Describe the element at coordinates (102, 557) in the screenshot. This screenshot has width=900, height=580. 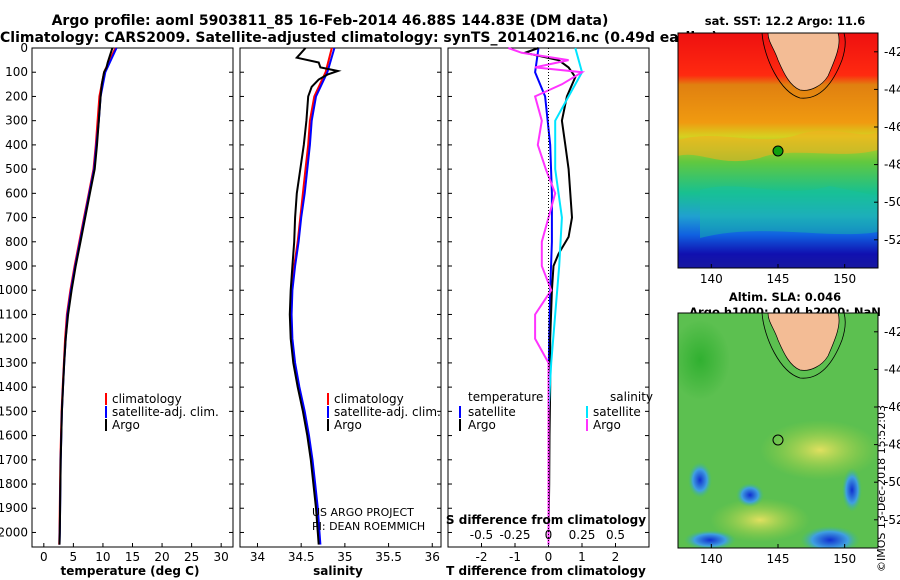
I see `x-tick-label: 10` at that location.